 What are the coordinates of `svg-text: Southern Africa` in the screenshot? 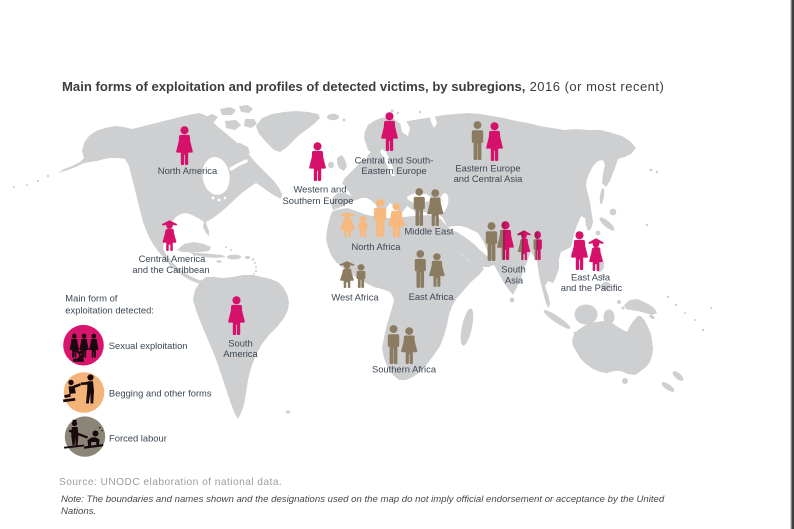 It's located at (404, 369).